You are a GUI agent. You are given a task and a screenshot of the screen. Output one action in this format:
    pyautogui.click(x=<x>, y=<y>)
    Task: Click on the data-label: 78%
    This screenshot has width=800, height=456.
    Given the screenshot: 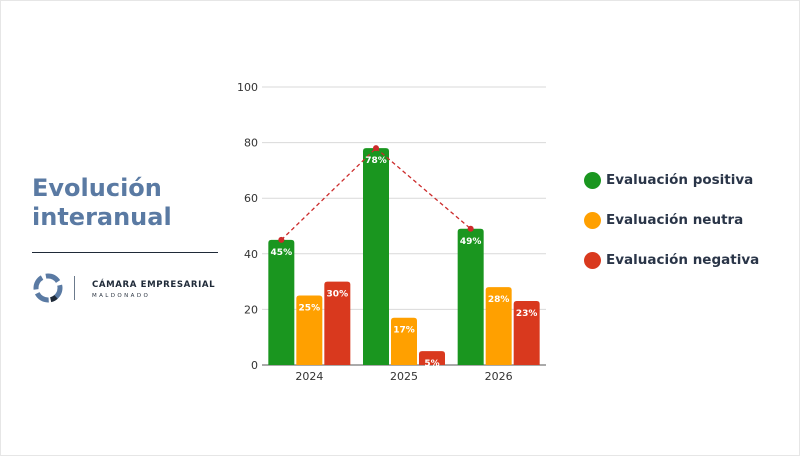 What is the action you would take?
    pyautogui.click(x=376, y=161)
    